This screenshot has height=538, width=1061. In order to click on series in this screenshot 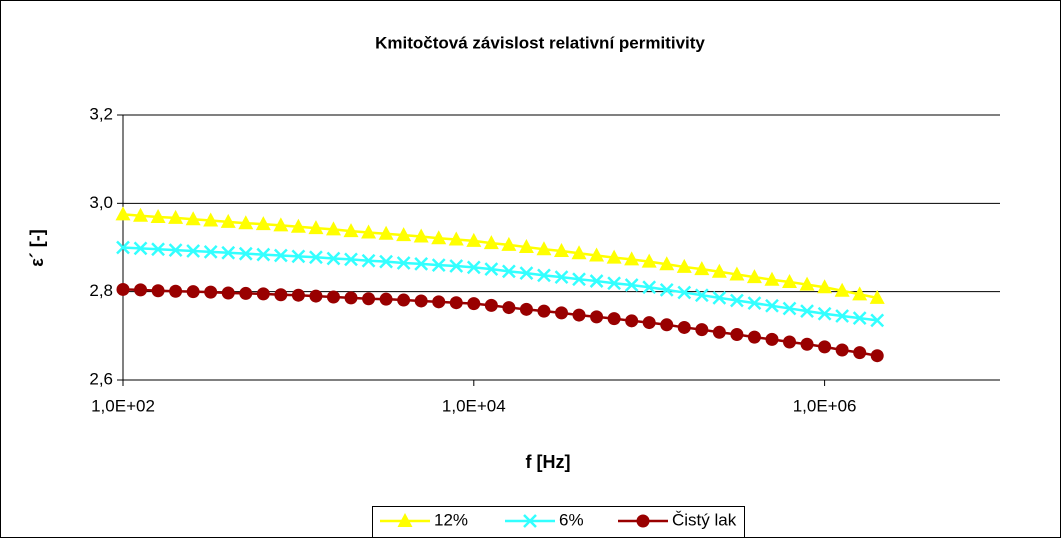, I will do `click(500, 255)`.